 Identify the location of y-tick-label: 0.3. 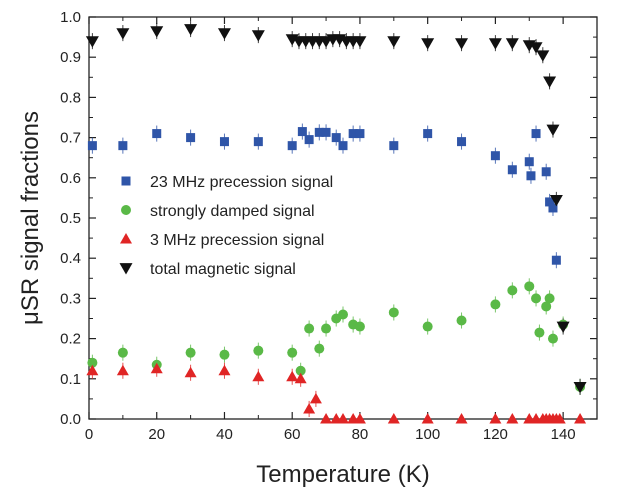
(70, 298).